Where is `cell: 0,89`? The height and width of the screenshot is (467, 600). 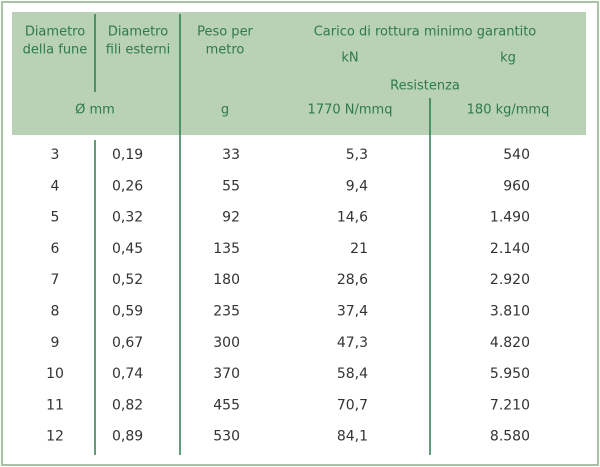
cell: 0,89 is located at coordinates (127, 437).